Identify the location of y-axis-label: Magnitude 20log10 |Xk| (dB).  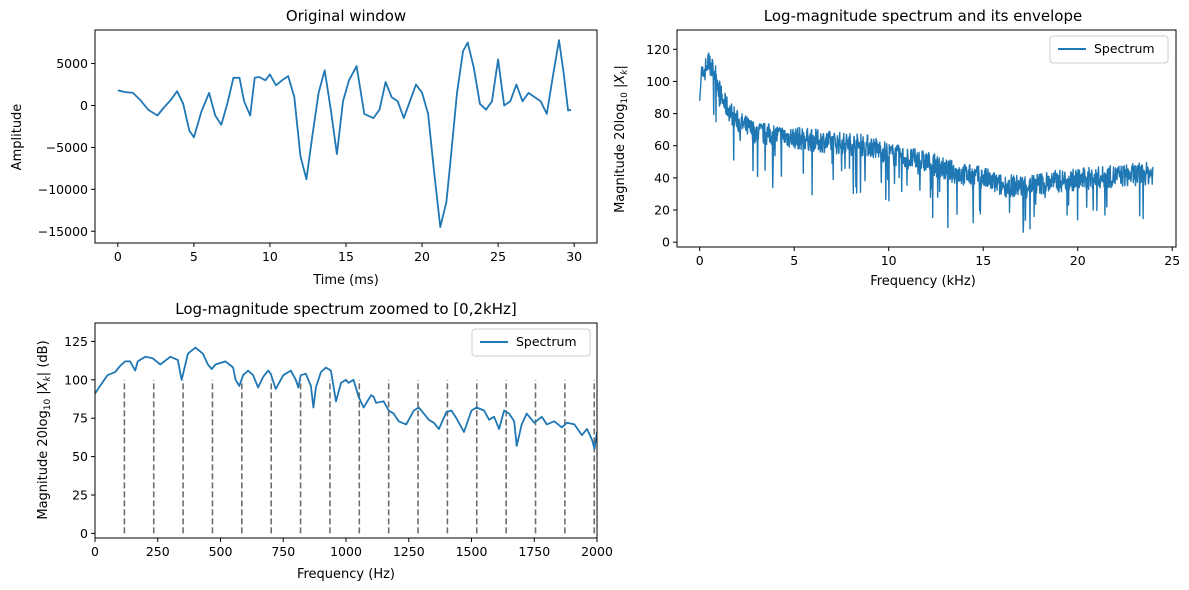
(44, 429).